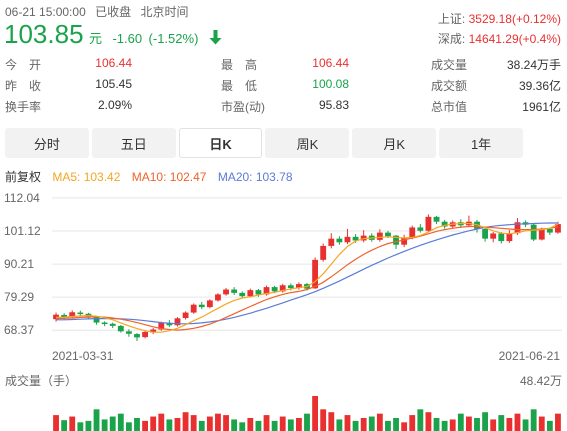 The image size is (567, 431). Describe the element at coordinates (23, 107) in the screenshot. I see `turnover-label: 换手率` at that location.